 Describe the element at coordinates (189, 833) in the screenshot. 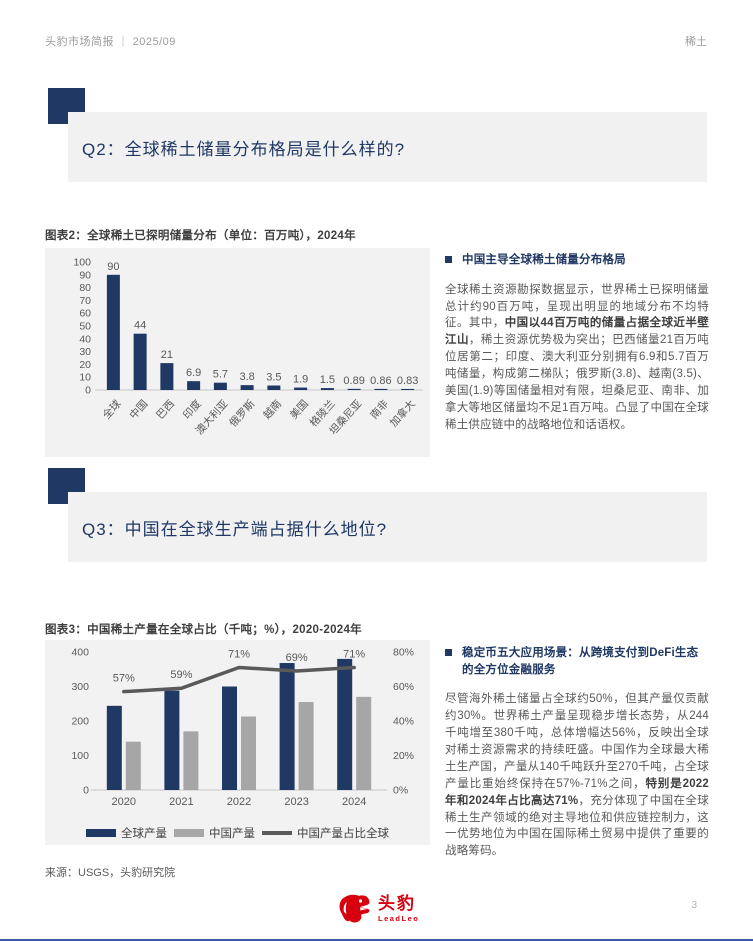

I see `china-output-swatch-icon` at that location.